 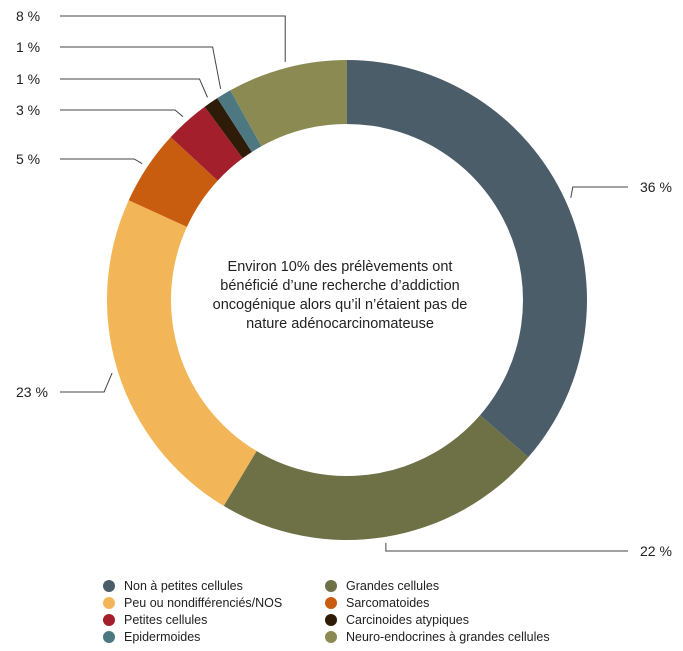 I want to click on center-annotation-line-2: bénéficié d’une recherche d’addiction, so click(x=340, y=286).